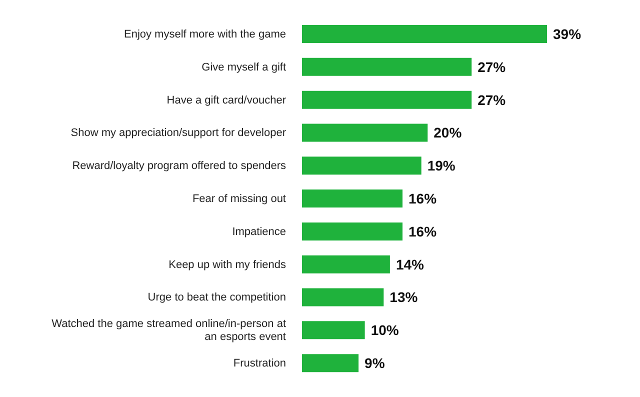 This screenshot has width=640, height=397. I want to click on y-tick-label: Reward/loyalty program offered to spenders, so click(179, 166).